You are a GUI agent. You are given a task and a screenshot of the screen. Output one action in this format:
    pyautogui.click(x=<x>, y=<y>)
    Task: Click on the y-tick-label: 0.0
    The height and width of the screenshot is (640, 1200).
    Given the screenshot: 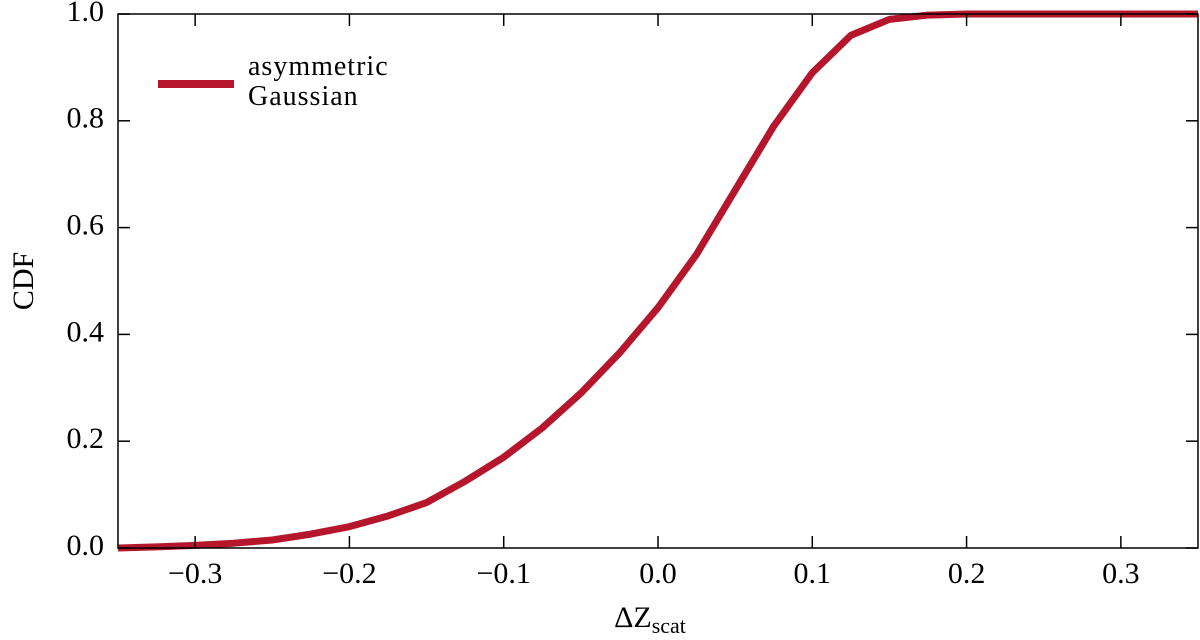 What is the action you would take?
    pyautogui.click(x=86, y=545)
    